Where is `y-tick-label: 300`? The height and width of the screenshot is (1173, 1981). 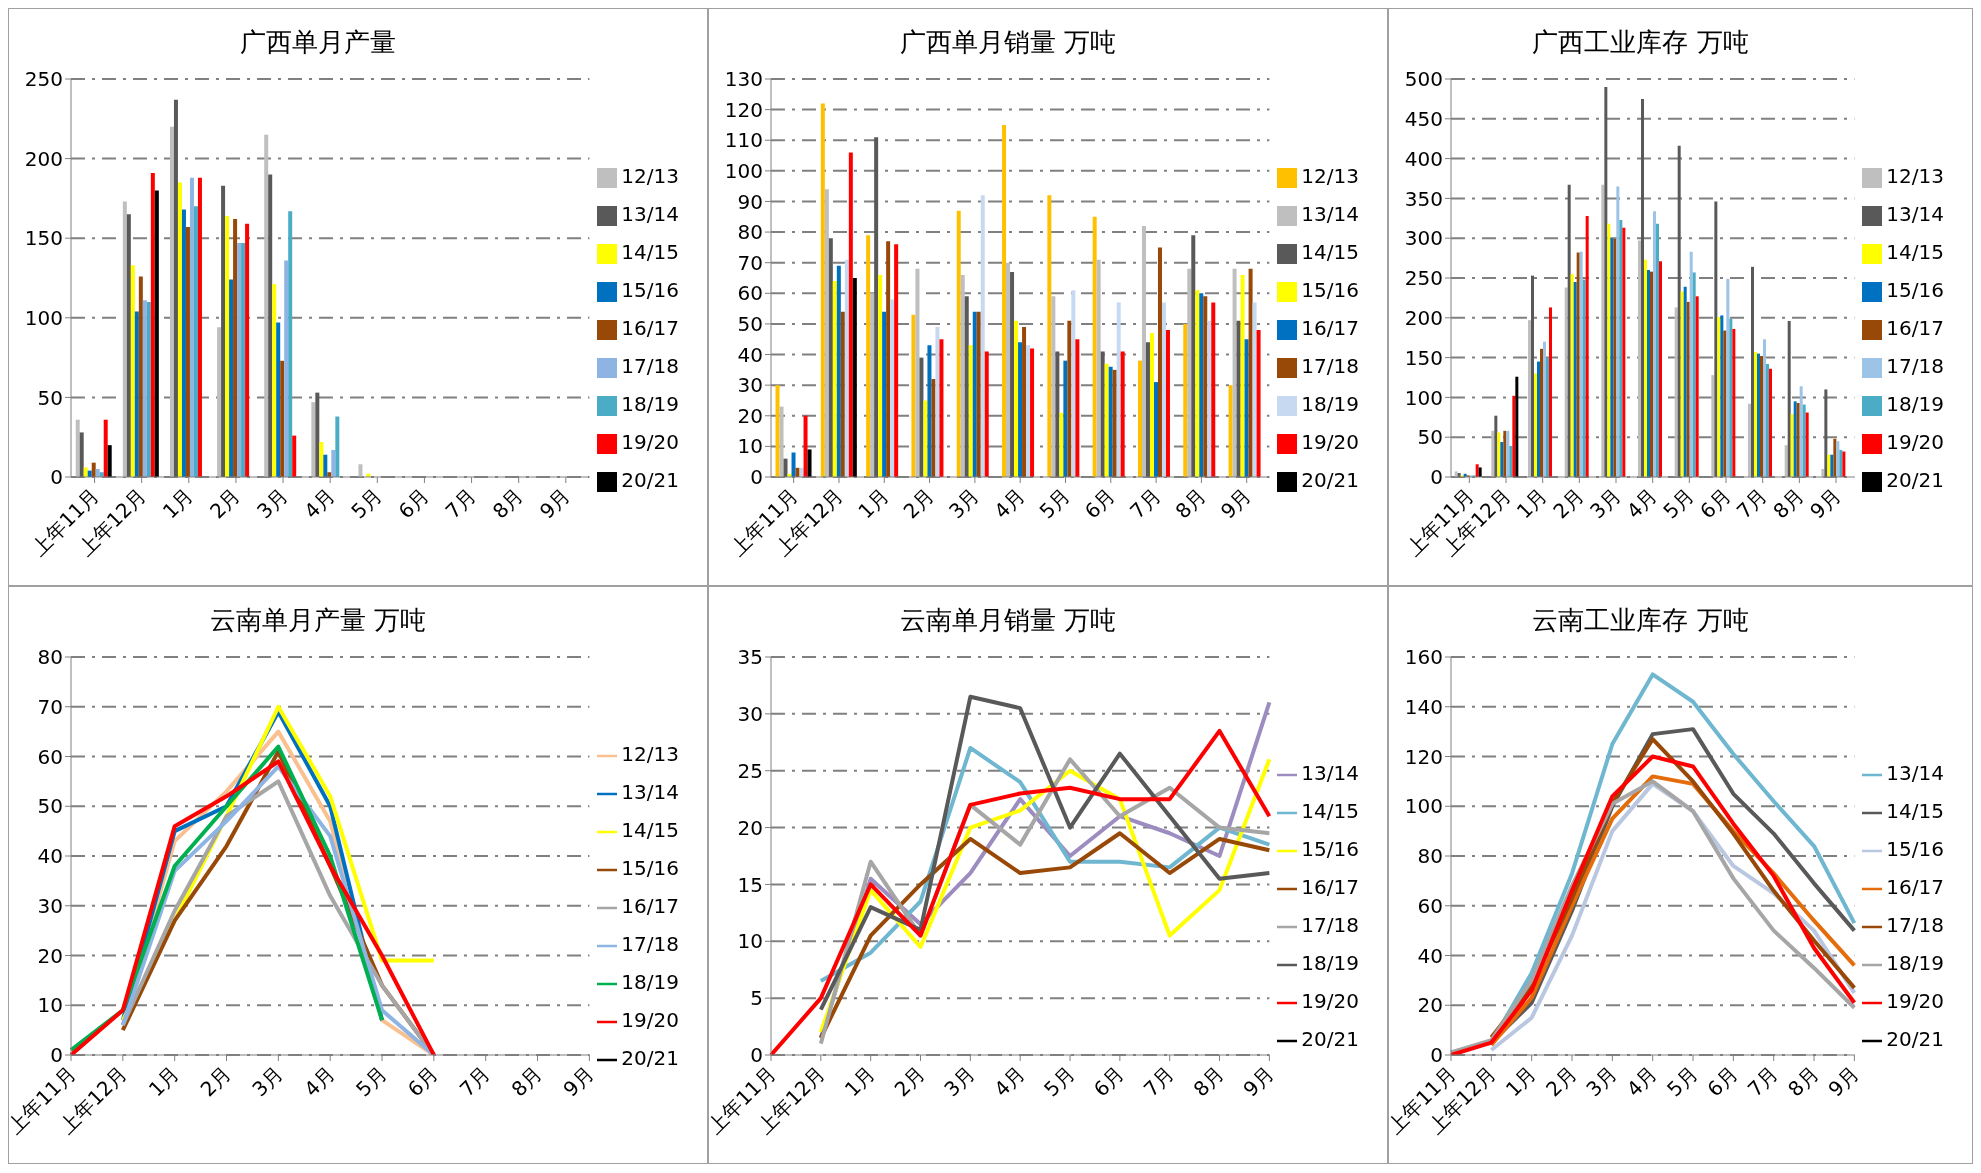
y-tick-label: 300 is located at coordinates (1423, 238).